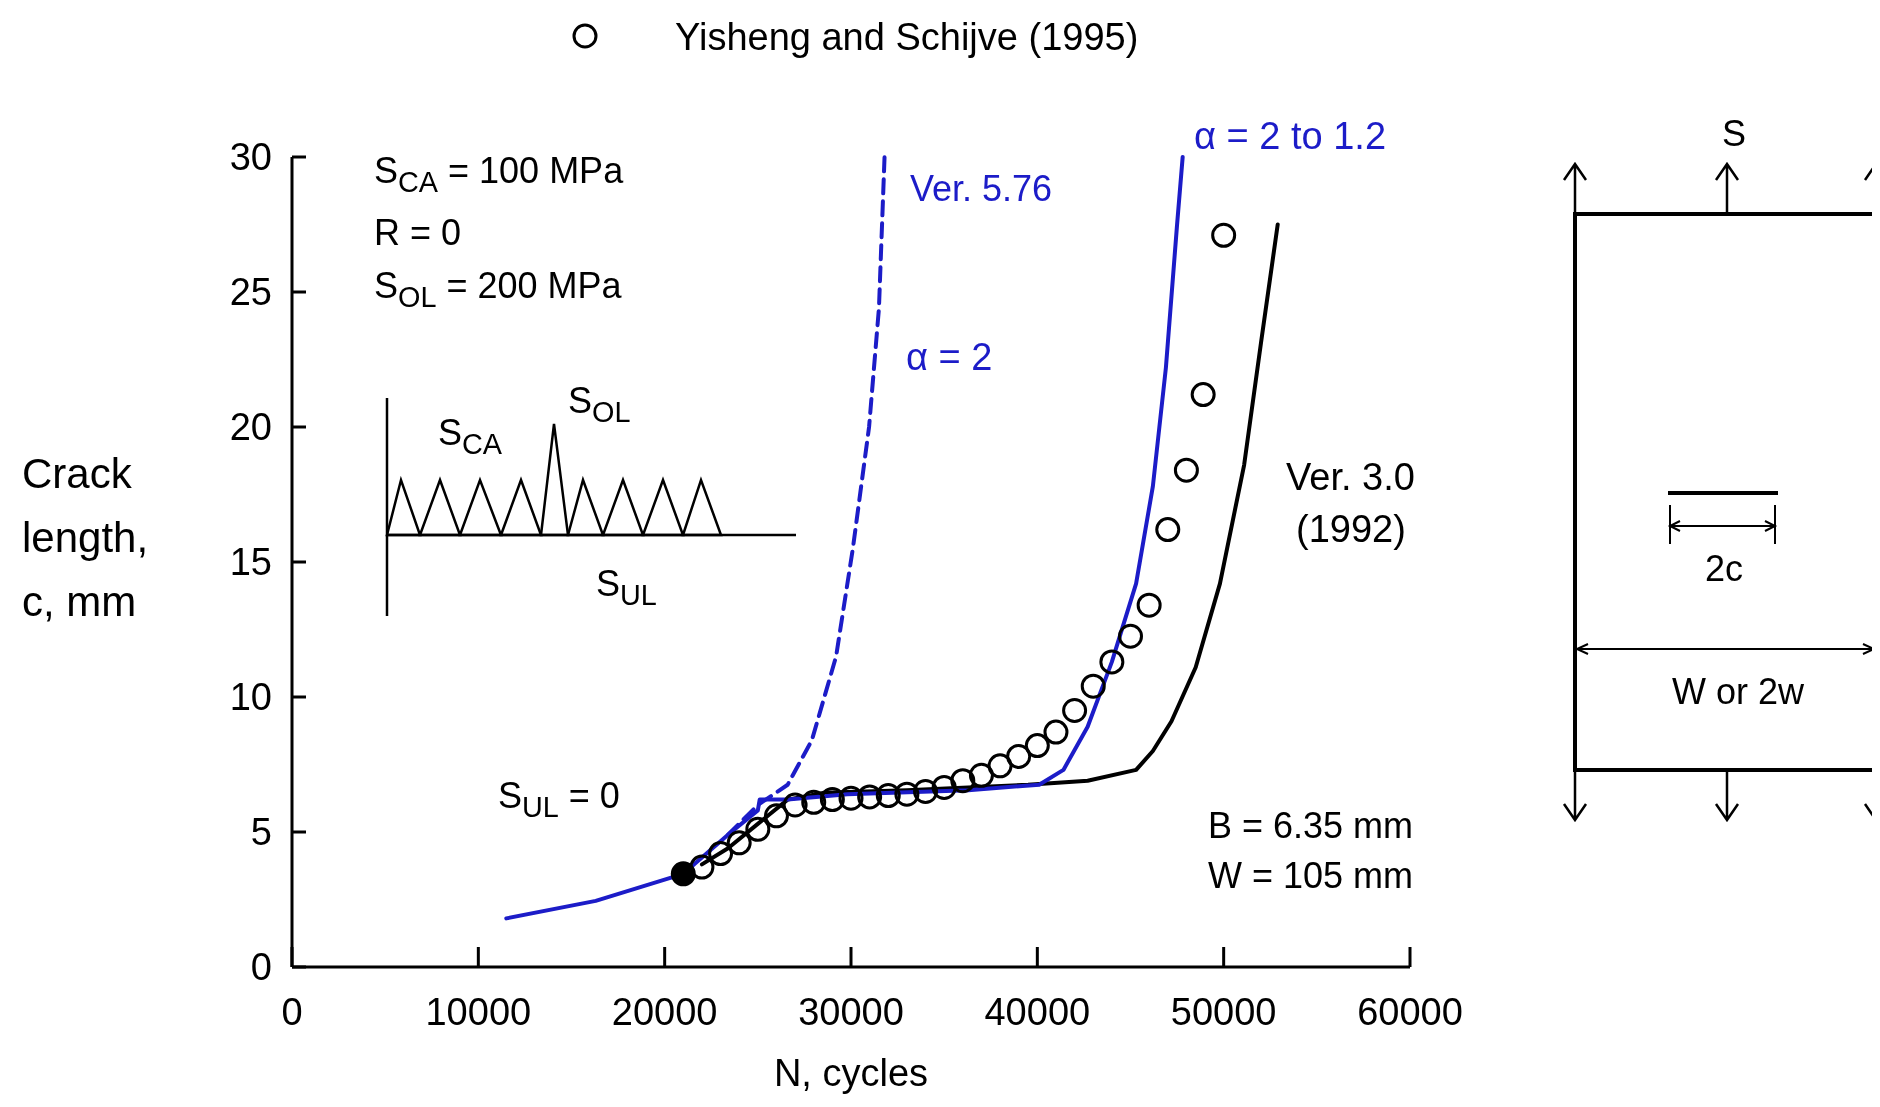 The height and width of the screenshot is (1107, 1880). I want to click on y-tick-label: 20, so click(250, 427).